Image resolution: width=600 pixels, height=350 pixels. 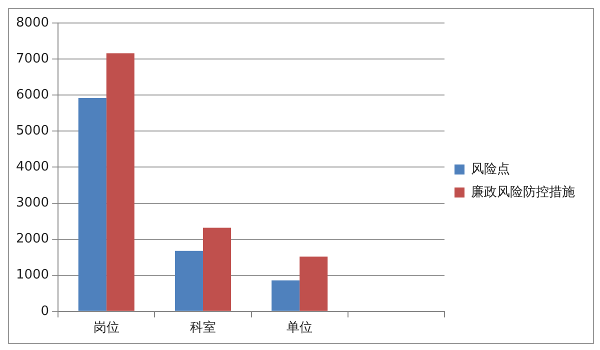 I want to click on y-tick-label: 3000, so click(x=33, y=203).